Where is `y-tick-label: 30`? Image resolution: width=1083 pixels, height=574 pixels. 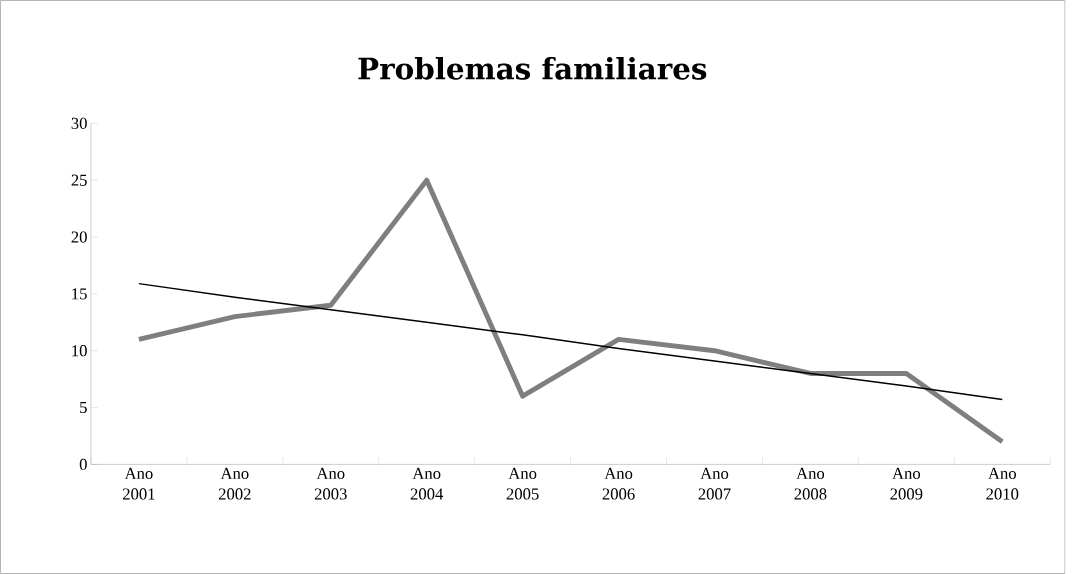 y-tick-label: 30 is located at coordinates (79, 123).